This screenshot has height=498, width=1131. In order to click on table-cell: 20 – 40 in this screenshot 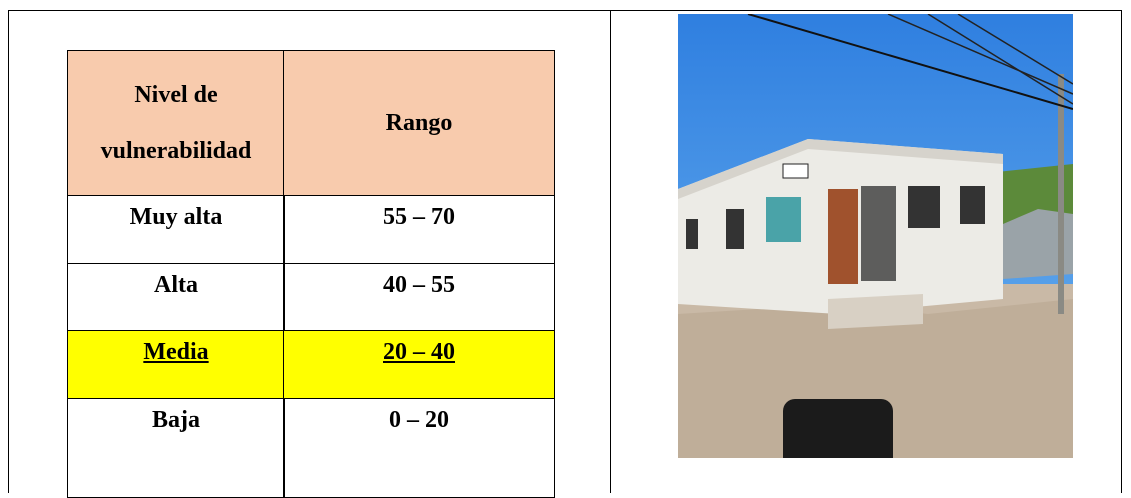, I will do `click(419, 364)`.